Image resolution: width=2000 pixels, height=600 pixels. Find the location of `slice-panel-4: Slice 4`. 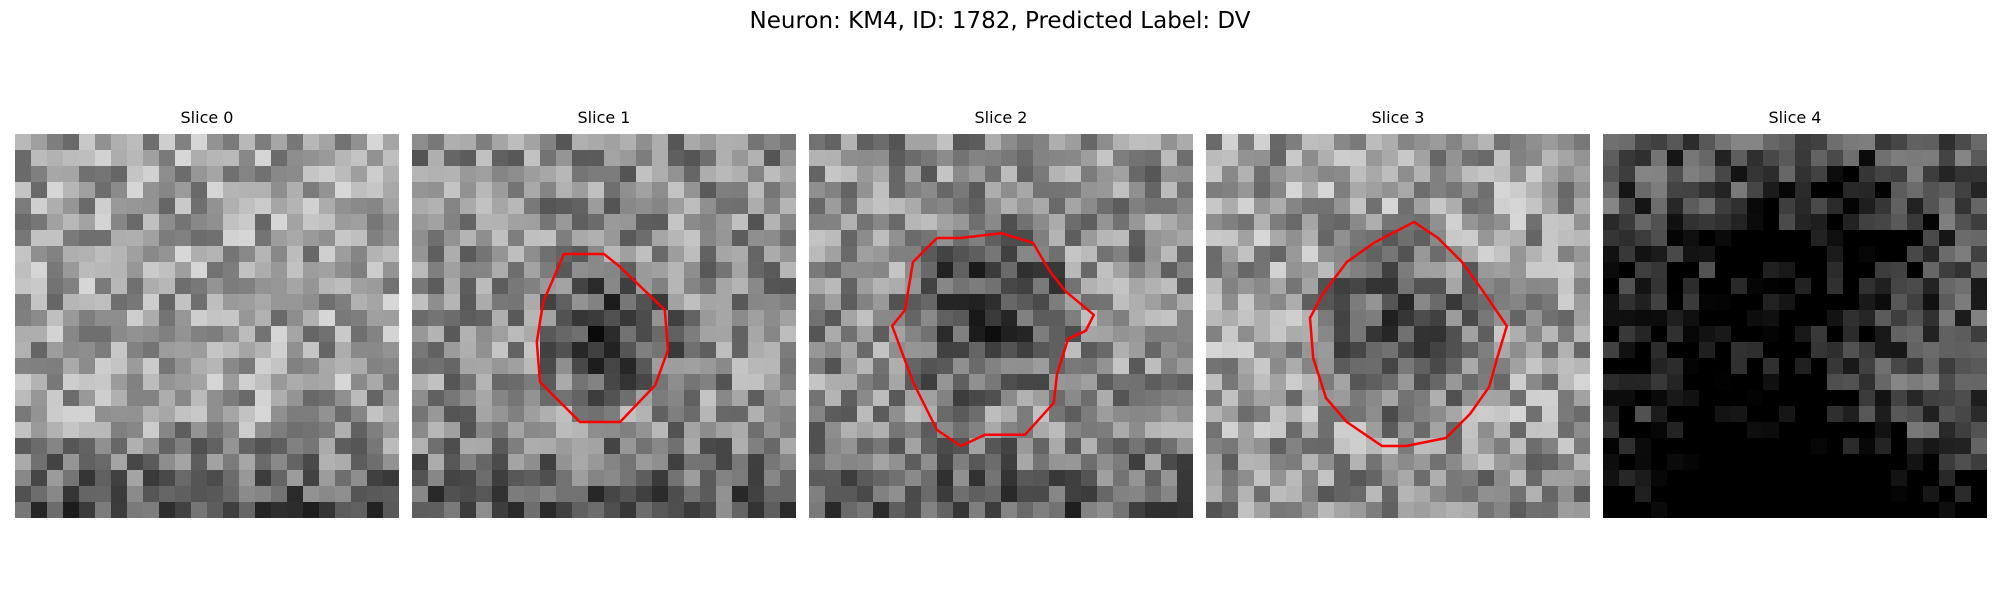

slice-panel-4: Slice 4 is located at coordinates (1795, 313).